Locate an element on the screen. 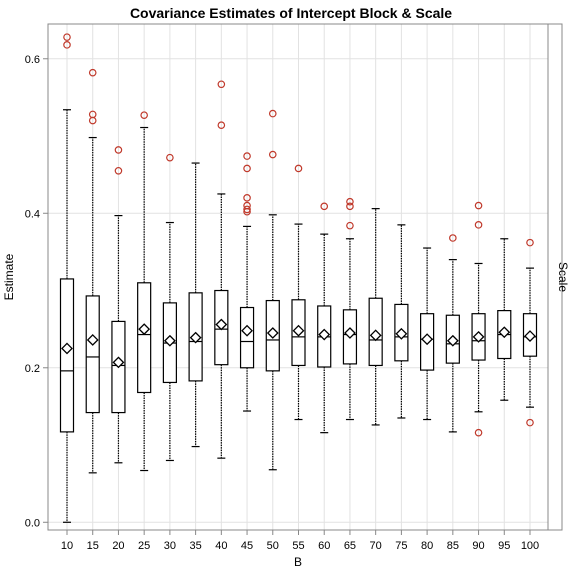 The height and width of the screenshot is (576, 569). x-tick-label: 85 is located at coordinates (453, 546).